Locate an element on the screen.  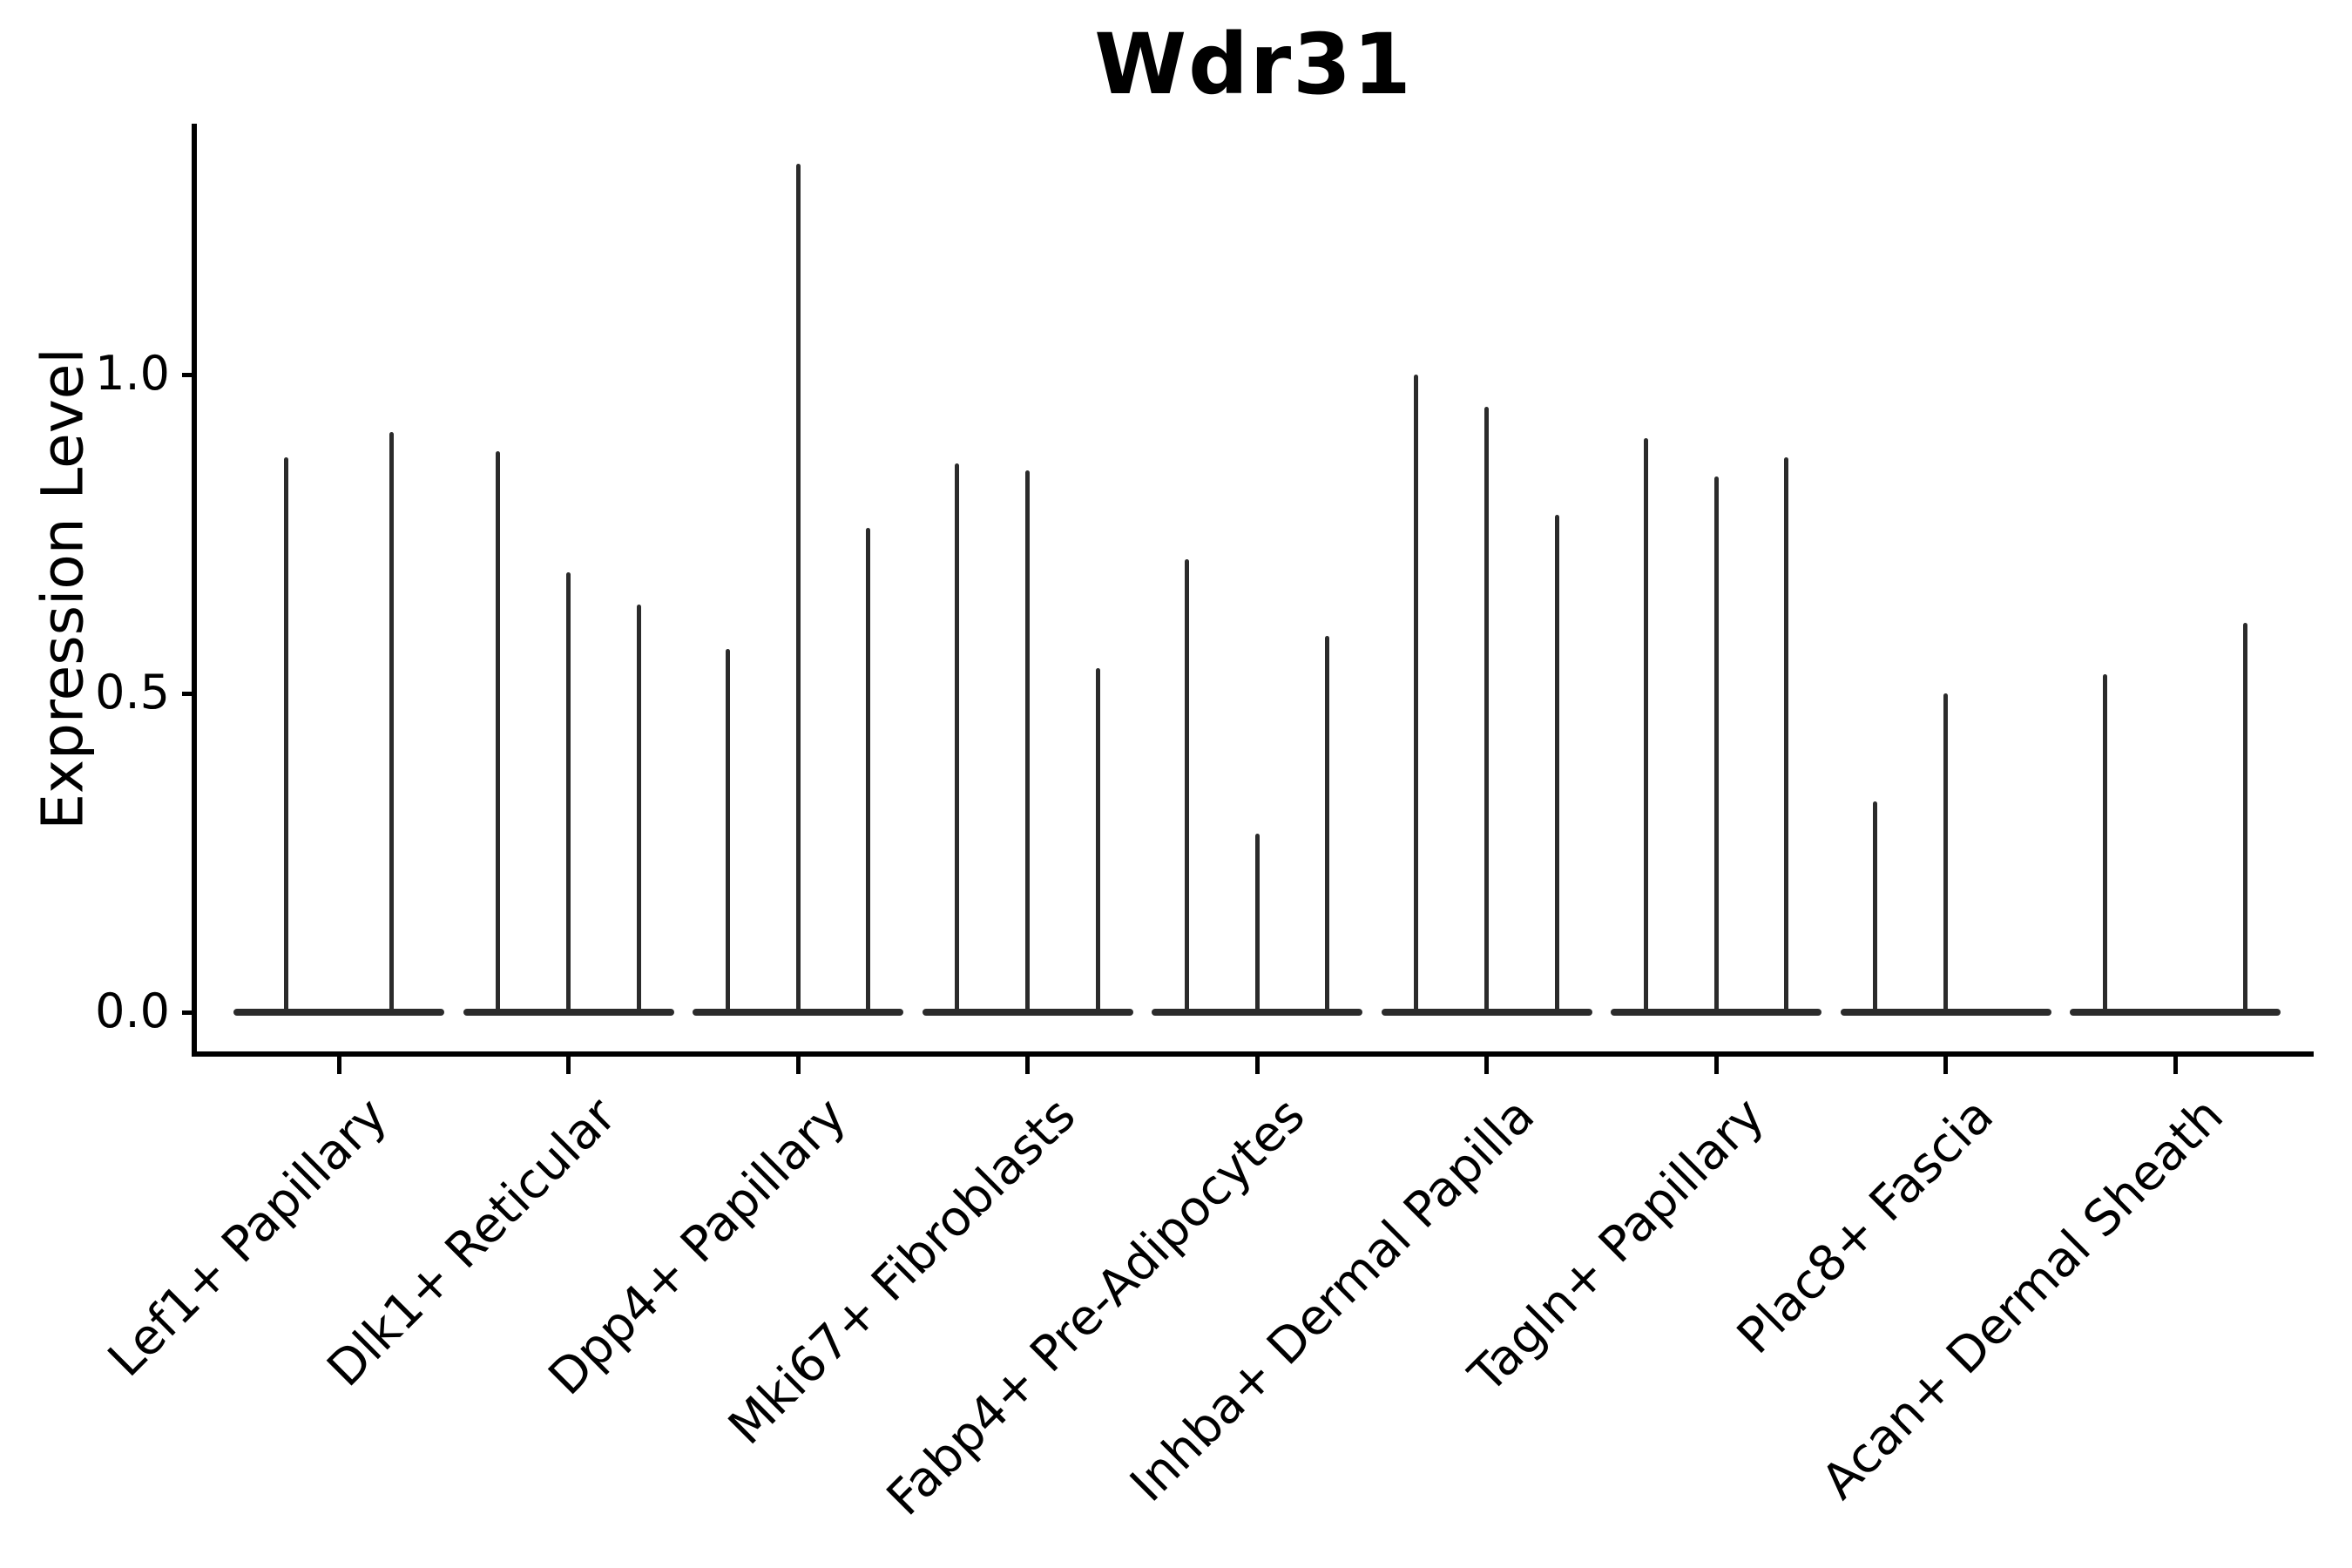
x-tick-label: Acan+ Dermal Sheath is located at coordinates (2023, 1299).